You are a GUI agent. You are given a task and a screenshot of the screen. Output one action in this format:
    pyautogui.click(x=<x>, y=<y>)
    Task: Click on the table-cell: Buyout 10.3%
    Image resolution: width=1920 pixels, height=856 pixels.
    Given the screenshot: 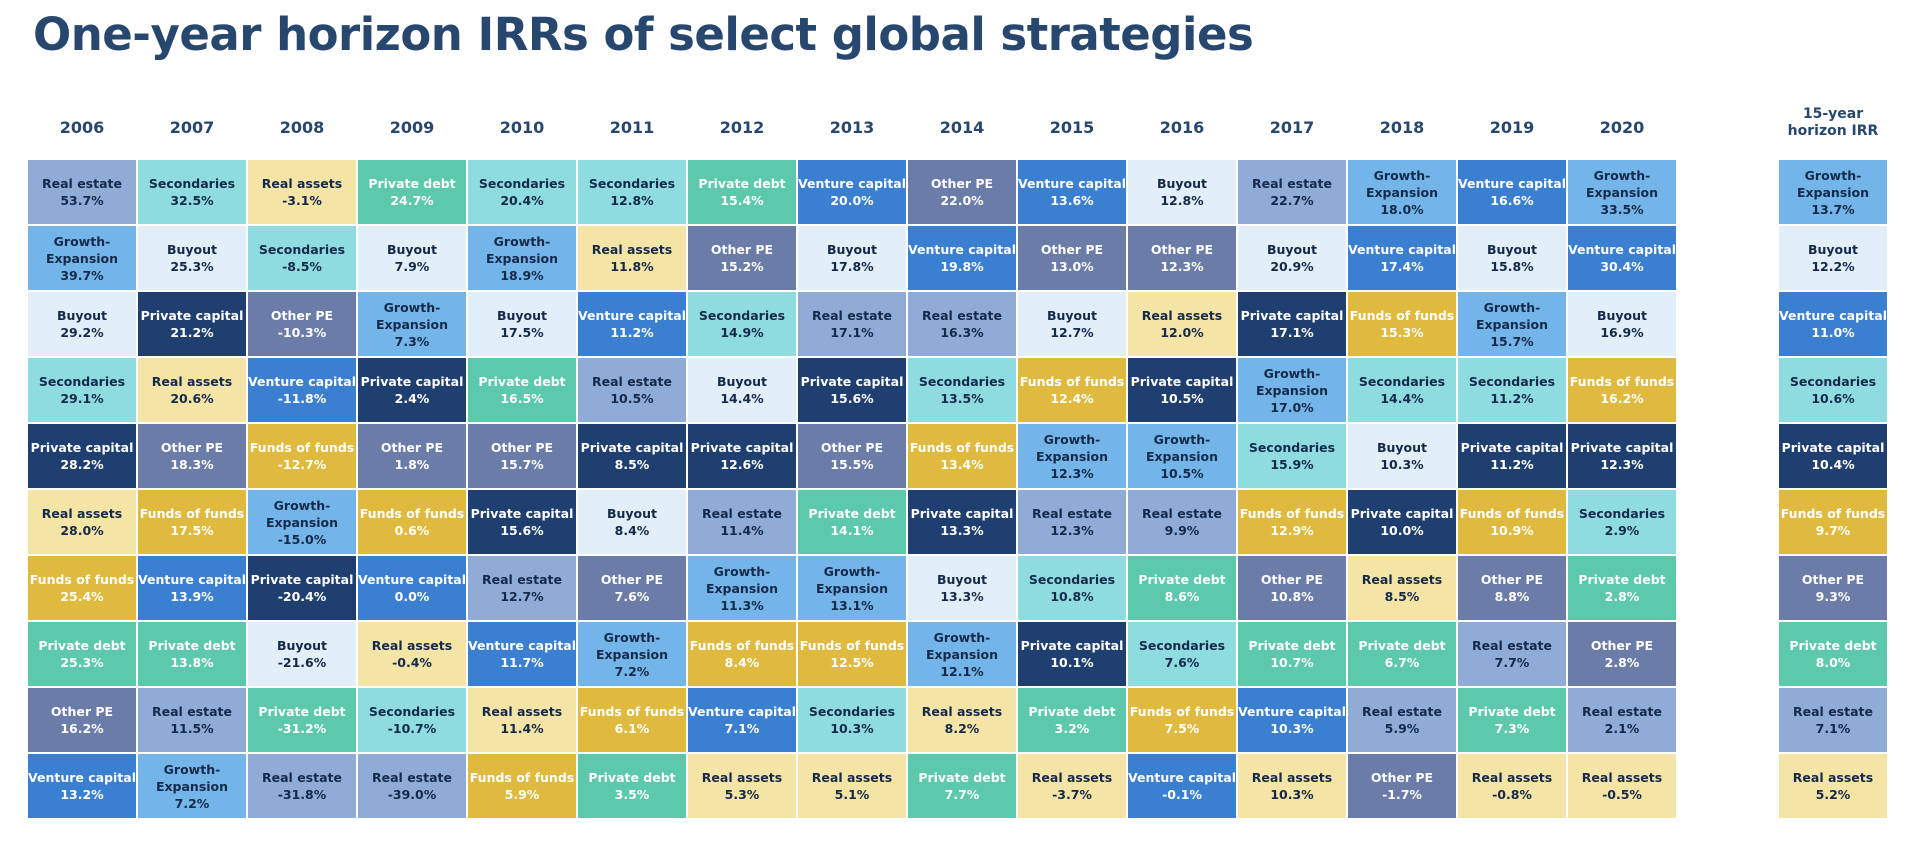 What is the action you would take?
    pyautogui.click(x=1402, y=456)
    